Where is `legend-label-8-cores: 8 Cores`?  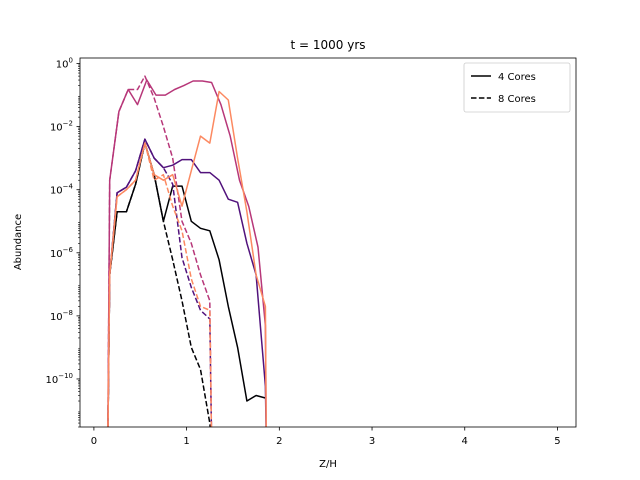
legend-label-8-cores: 8 Cores is located at coordinates (517, 99).